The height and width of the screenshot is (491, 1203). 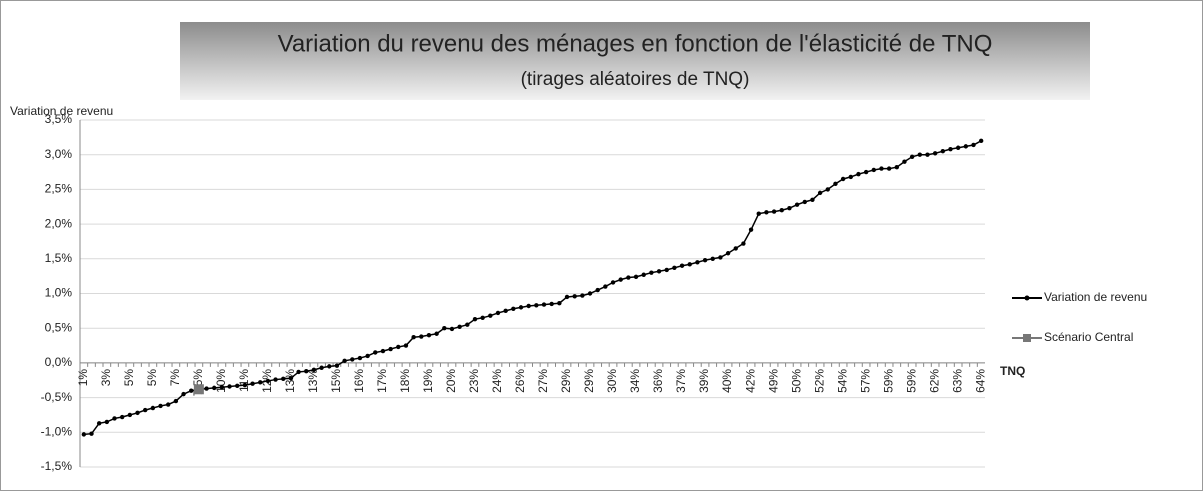 What do you see at coordinates (612, 381) in the screenshot?
I see `x-tick-label: 30%` at bounding box center [612, 381].